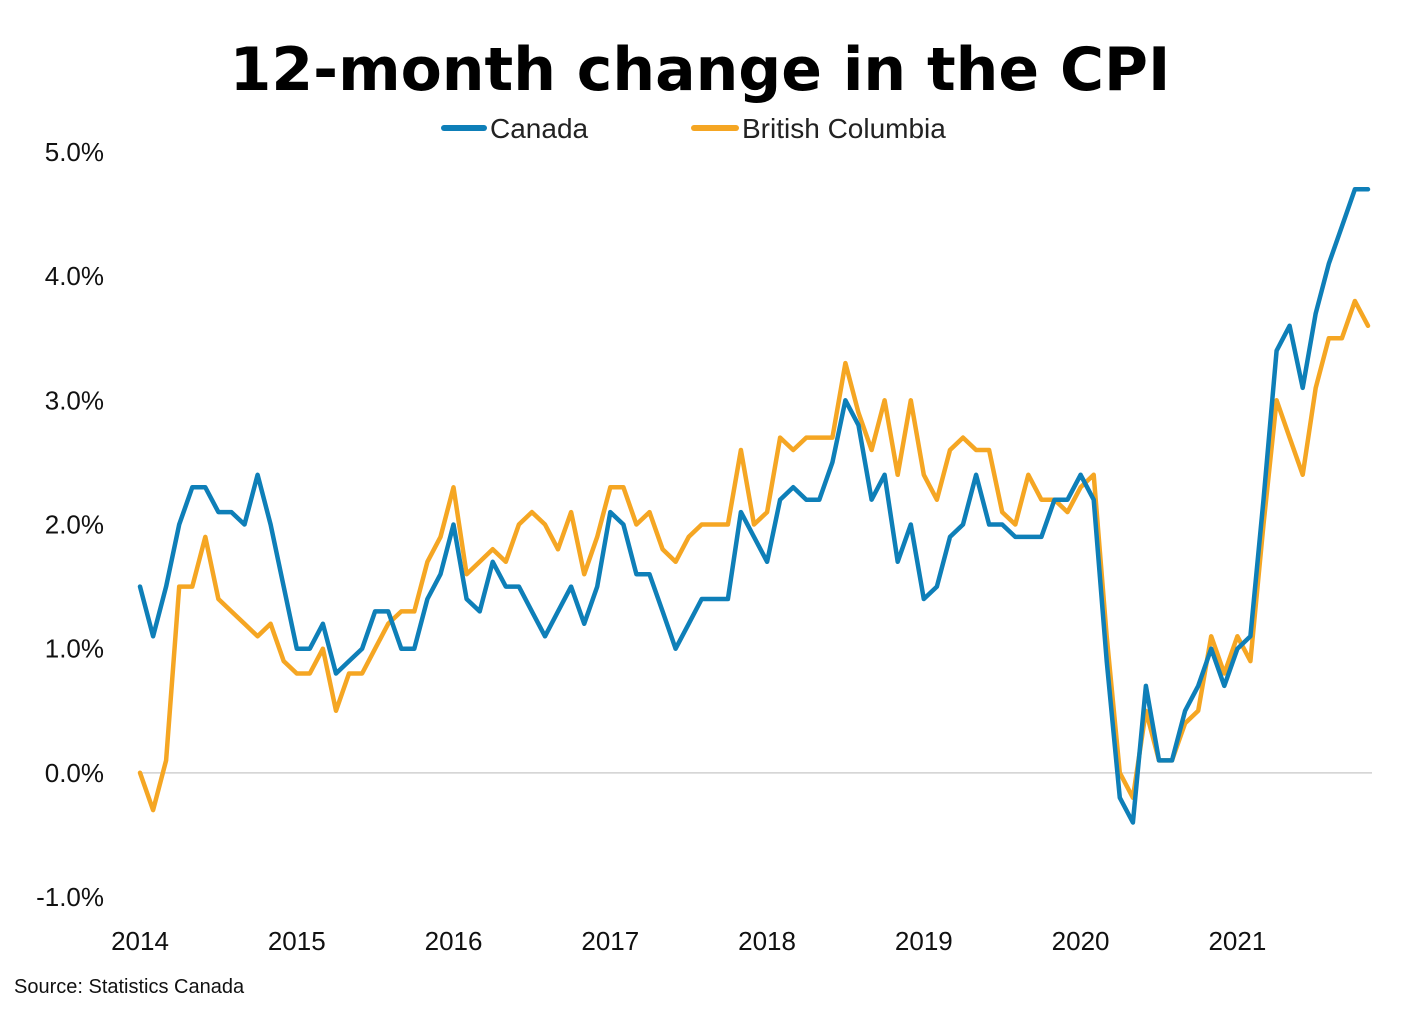  What do you see at coordinates (688, 941) in the screenshot?
I see `x-axis: 2014 2015 2016 2017 2018 2019 2020 2021` at bounding box center [688, 941].